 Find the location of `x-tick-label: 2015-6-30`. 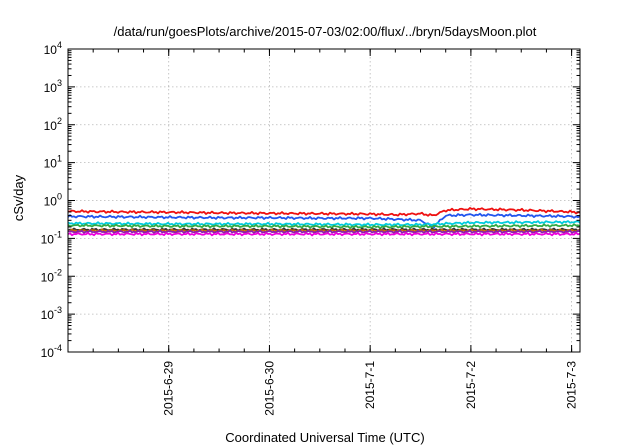

x-tick-label: 2015-6-30 is located at coordinates (269, 388).